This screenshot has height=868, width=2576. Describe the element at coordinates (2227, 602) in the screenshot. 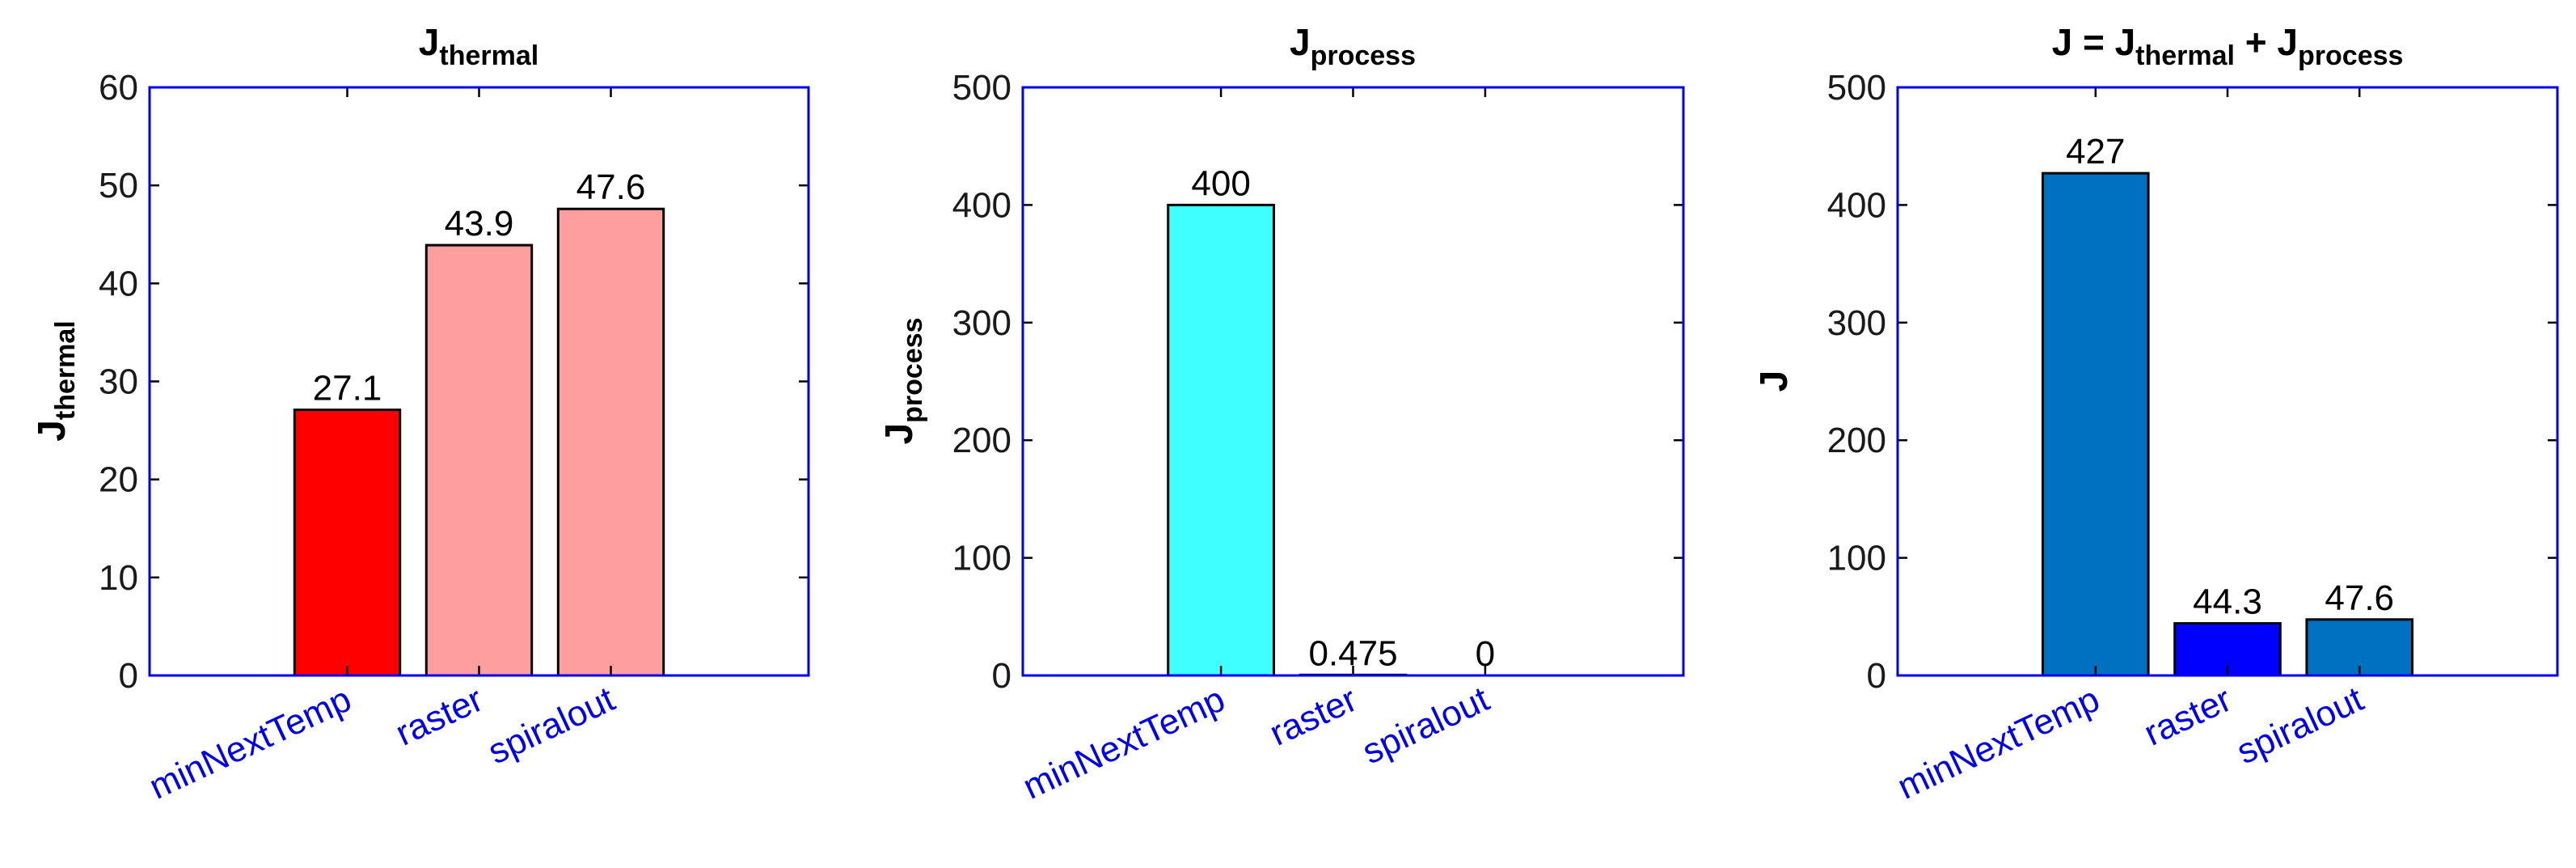

I see `data-label: 44.3` at that location.